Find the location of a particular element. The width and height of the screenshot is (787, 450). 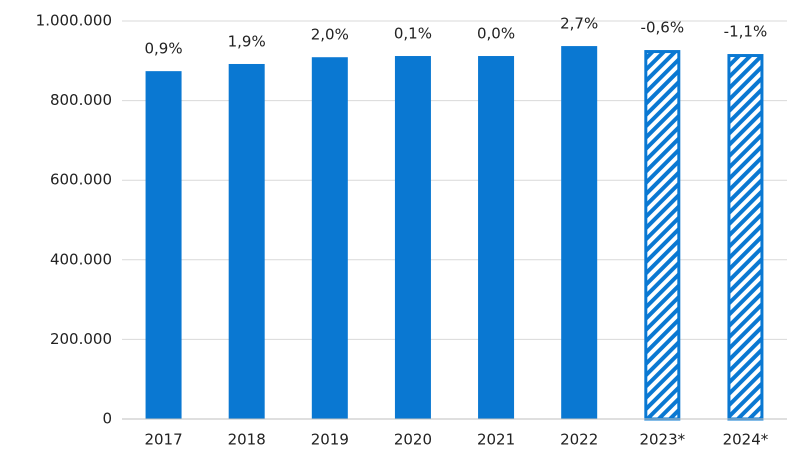

y-tick-label: 0 is located at coordinates (107, 419).